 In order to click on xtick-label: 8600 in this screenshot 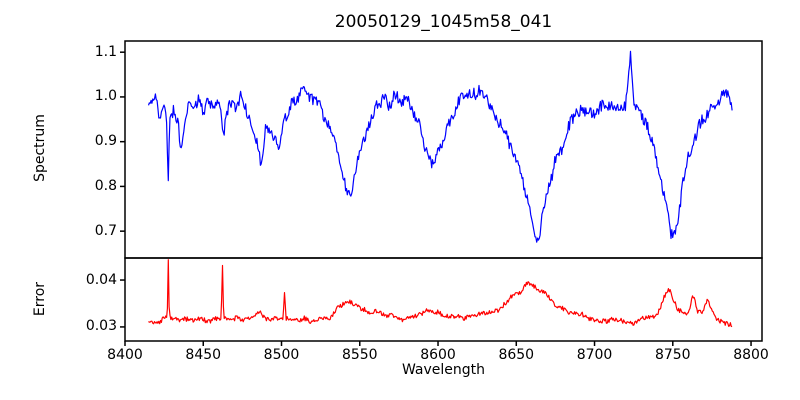, I will do `click(438, 355)`.